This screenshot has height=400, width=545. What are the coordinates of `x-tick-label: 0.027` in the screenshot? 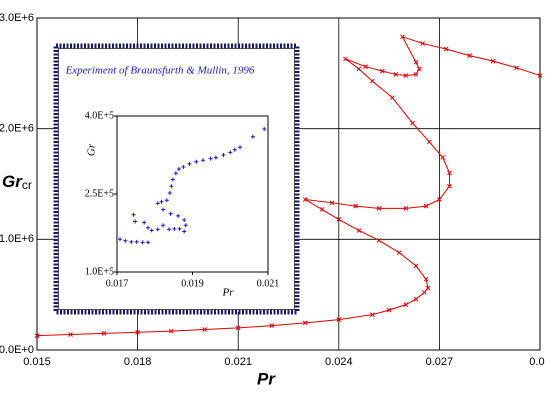 It's located at (440, 362).